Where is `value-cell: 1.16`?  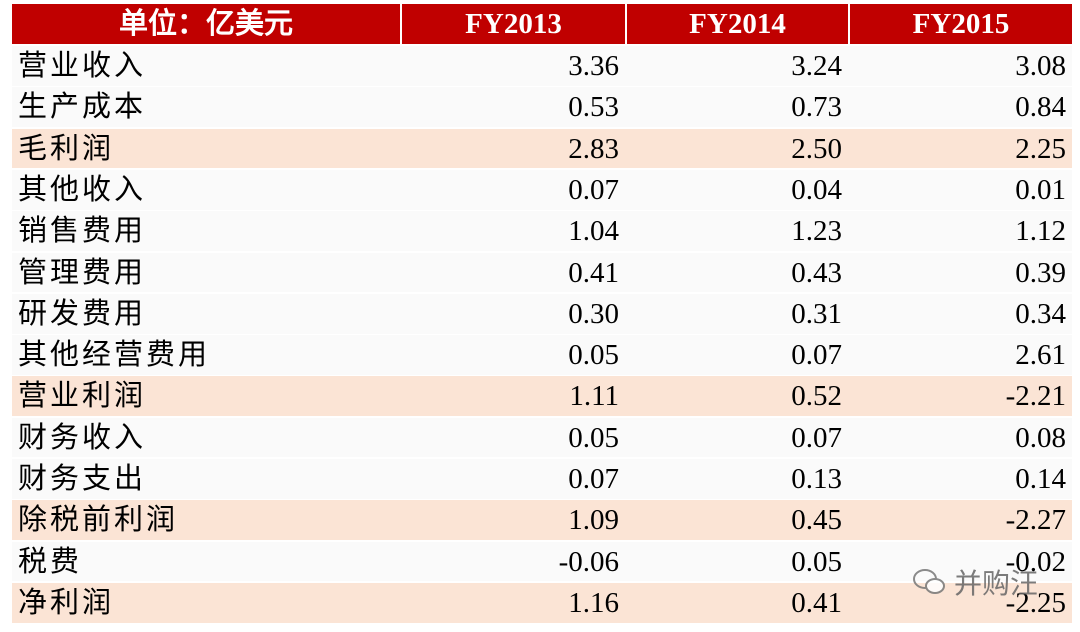 value-cell: 1.16 is located at coordinates (593, 602).